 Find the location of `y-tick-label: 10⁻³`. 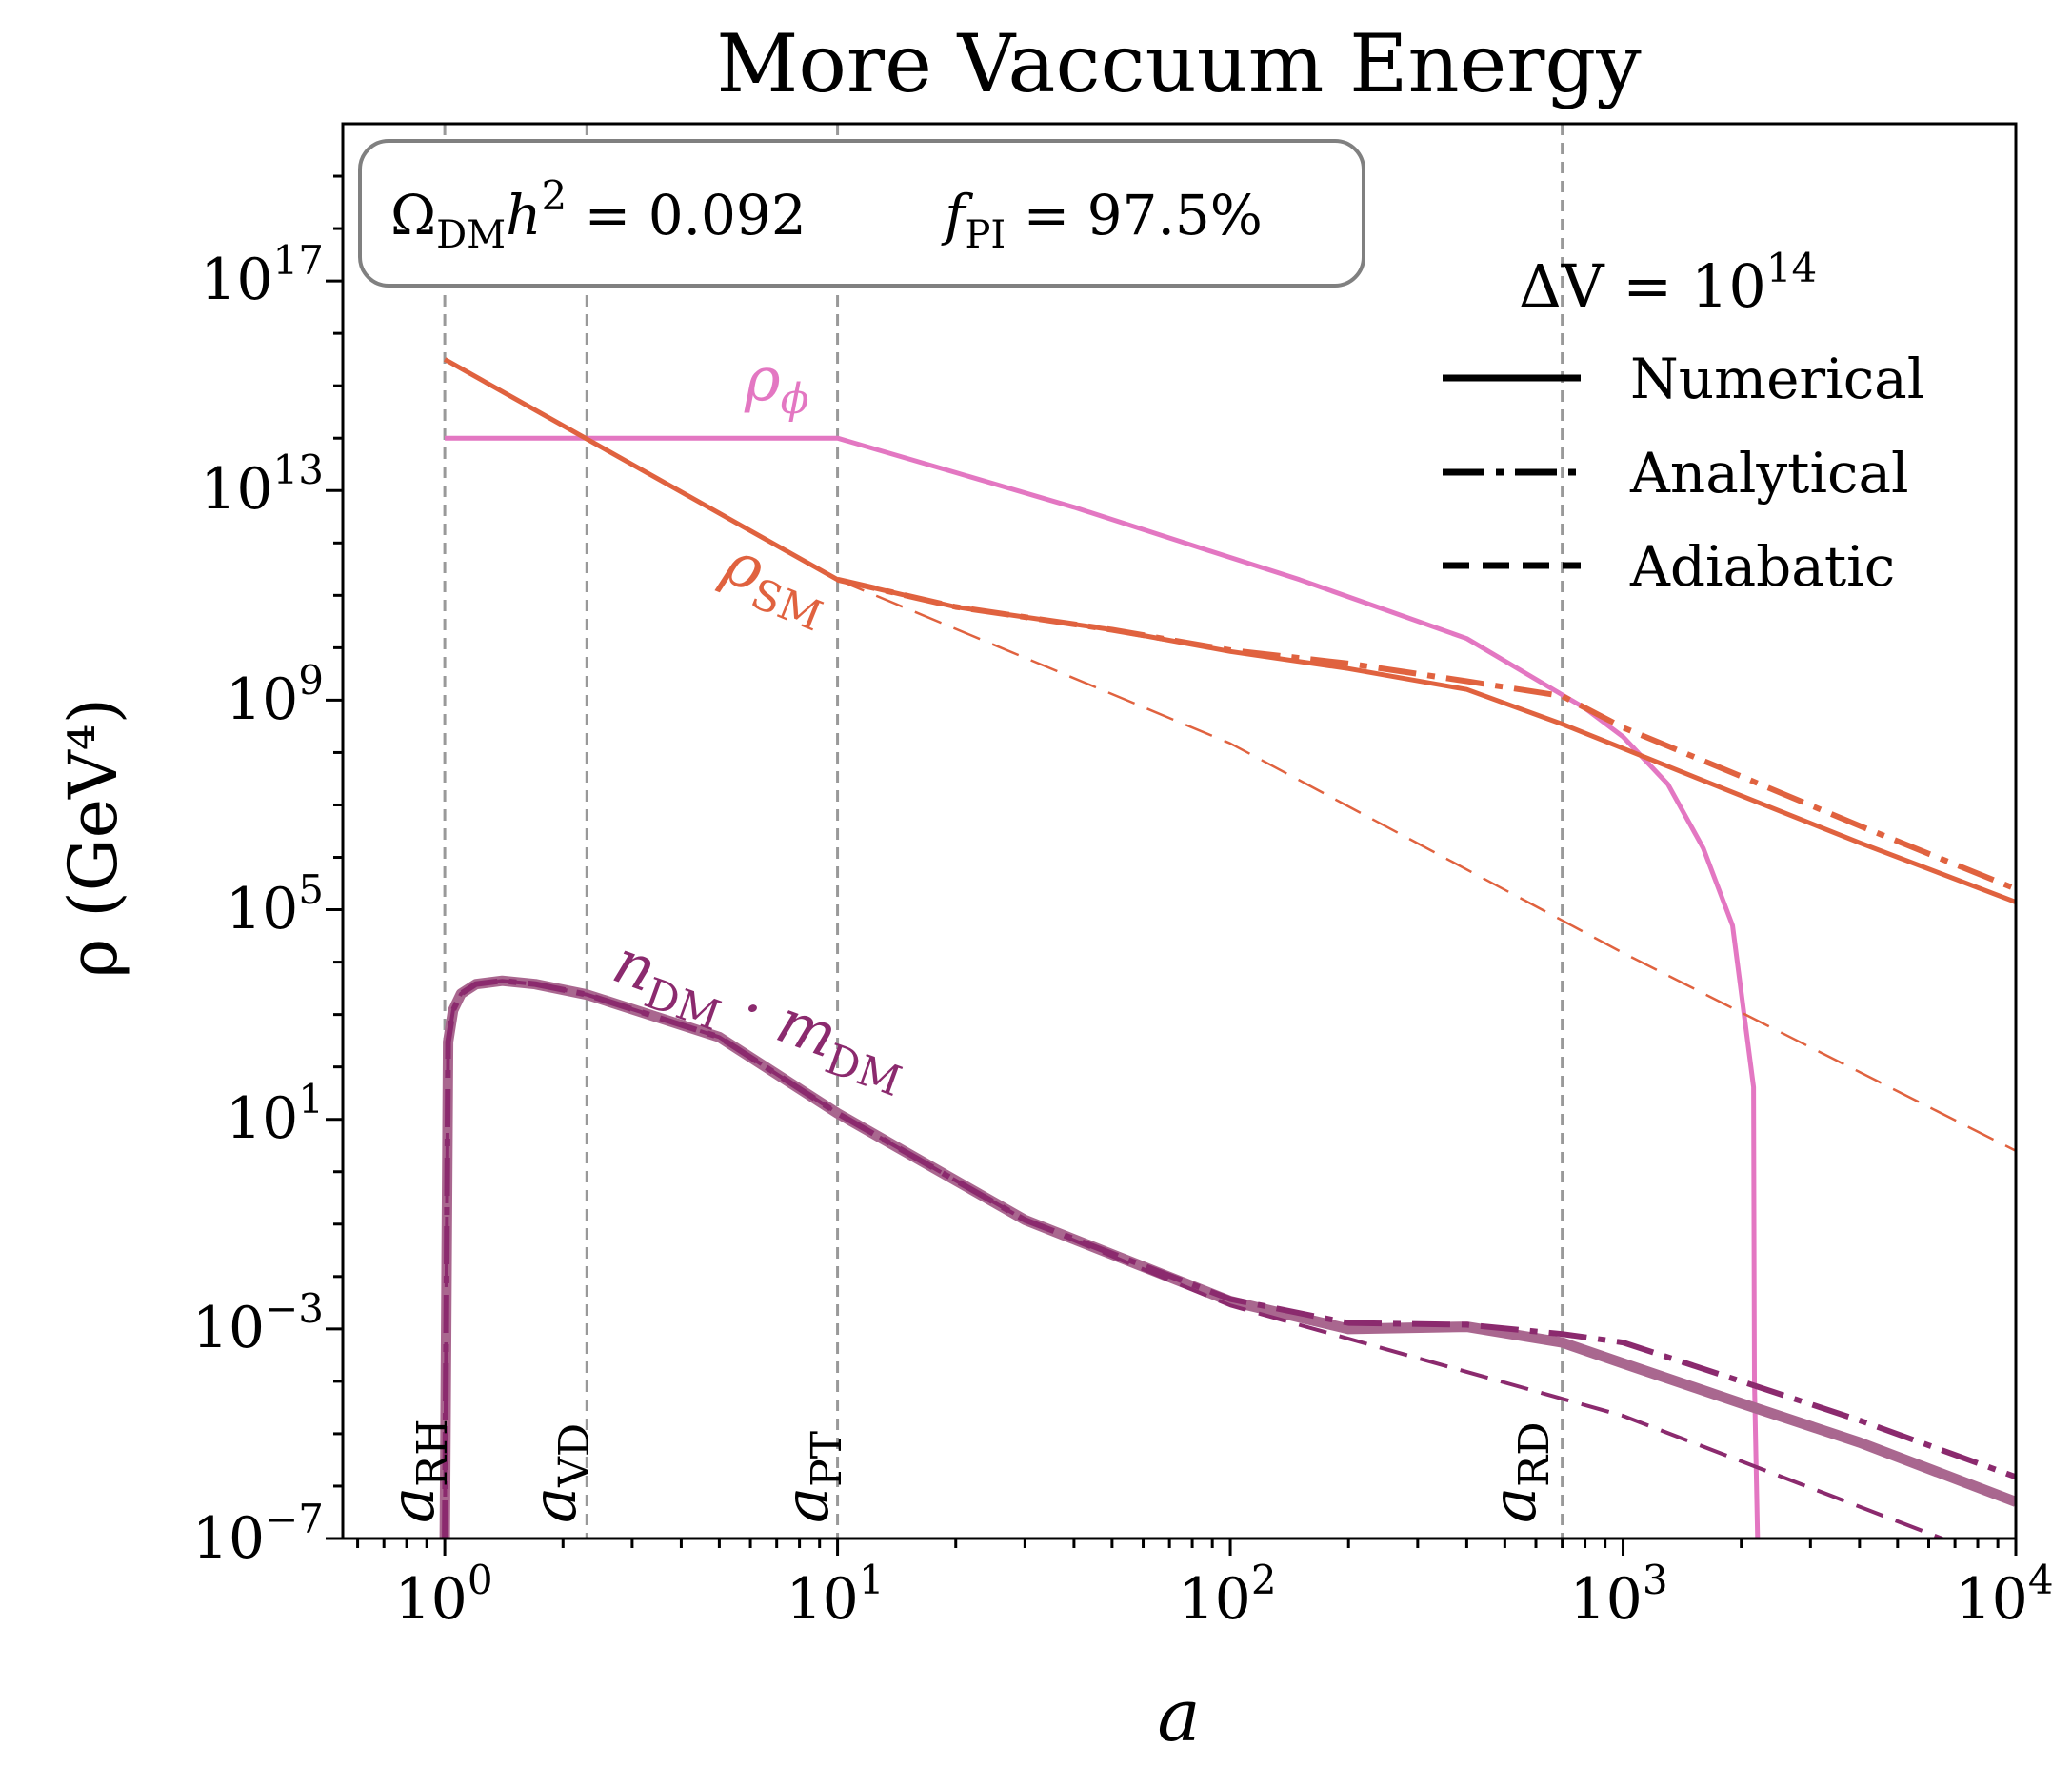

y-tick-label: 10⁻³ is located at coordinates (258, 1323).